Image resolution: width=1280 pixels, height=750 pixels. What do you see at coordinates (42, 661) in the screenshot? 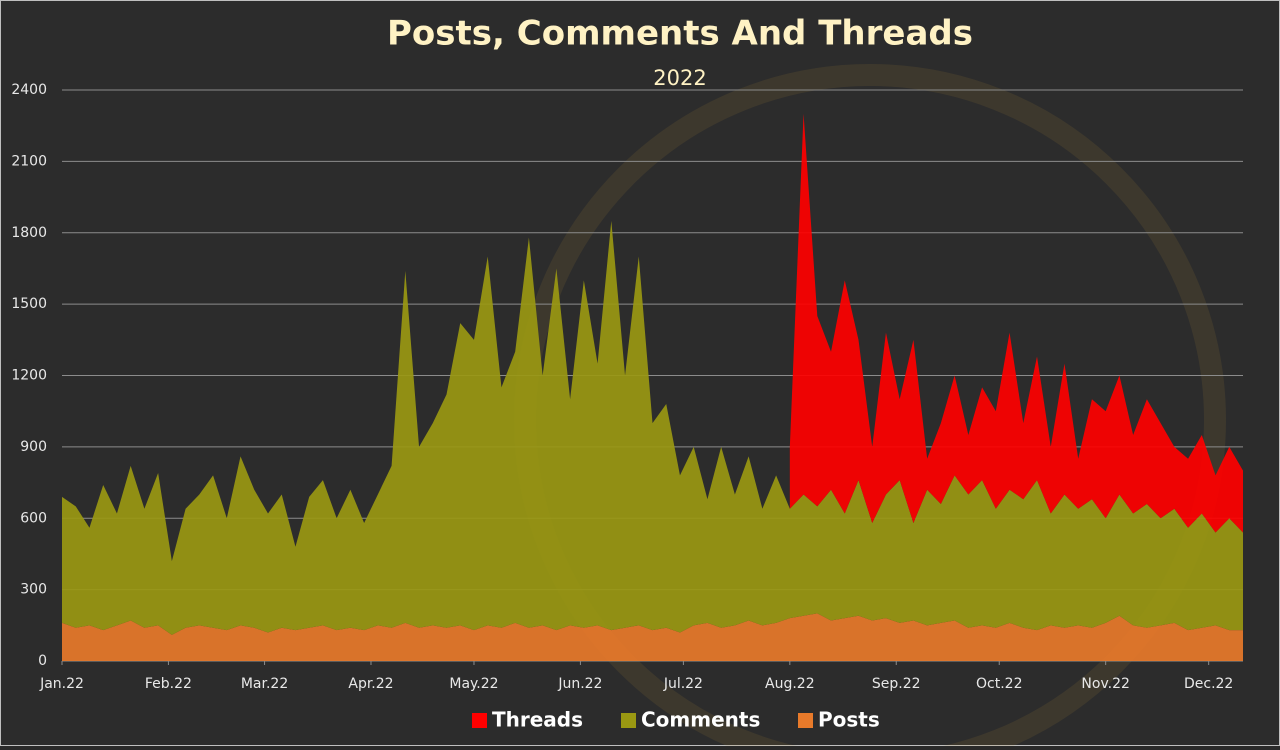
I see `y-tick-label: 0` at bounding box center [42, 661].